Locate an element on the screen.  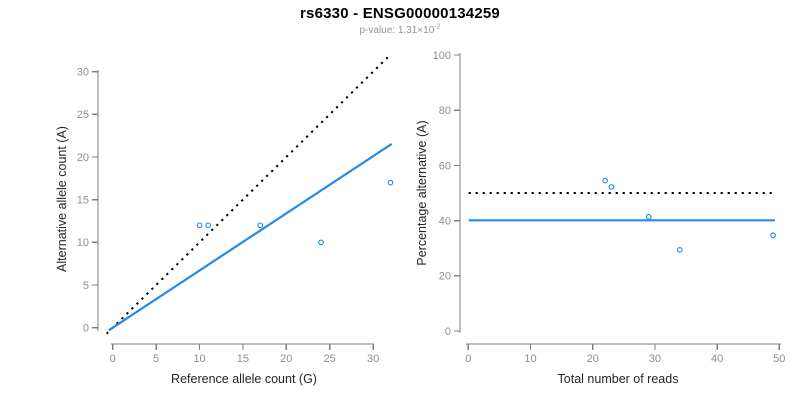
y-tick-label: 40 is located at coordinates (445, 221).